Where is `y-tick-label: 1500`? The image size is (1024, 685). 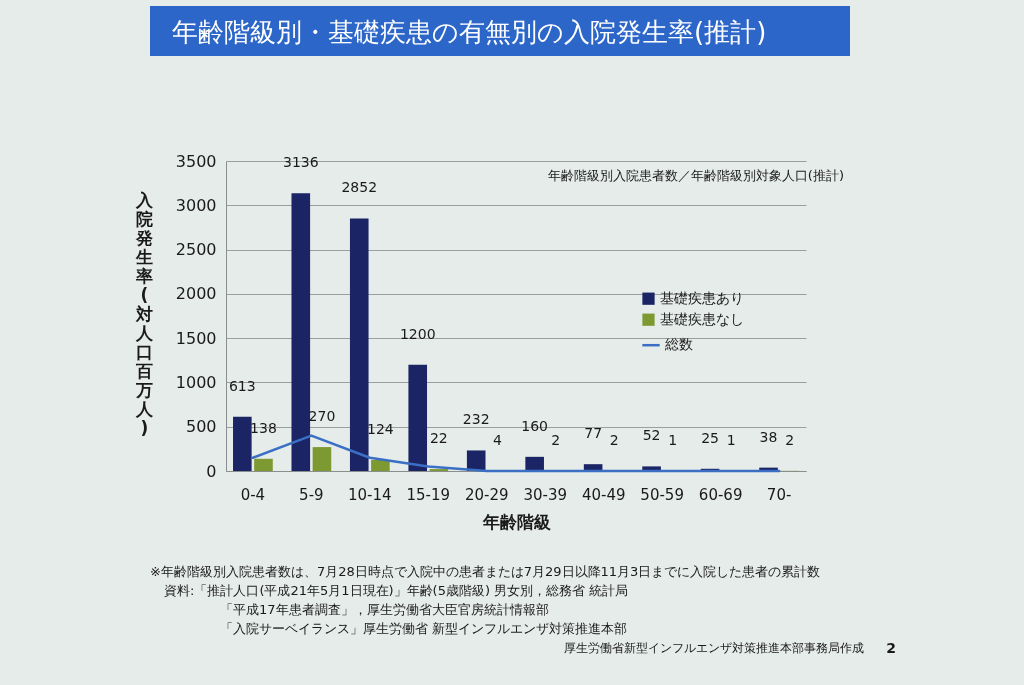 y-tick-label: 1500 is located at coordinates (196, 338).